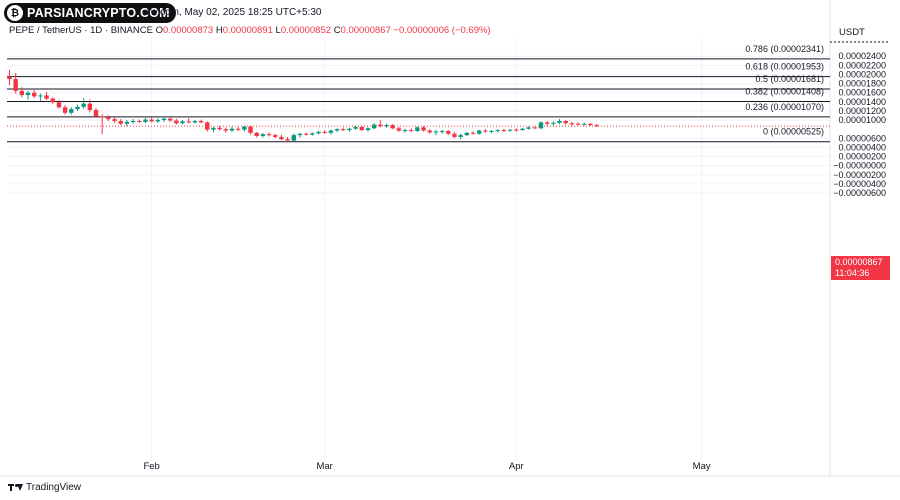 This screenshot has width=900, height=500. What do you see at coordinates (784, 91) in the screenshot?
I see `fib-label: 0.382 (0.00001408)` at bounding box center [784, 91].